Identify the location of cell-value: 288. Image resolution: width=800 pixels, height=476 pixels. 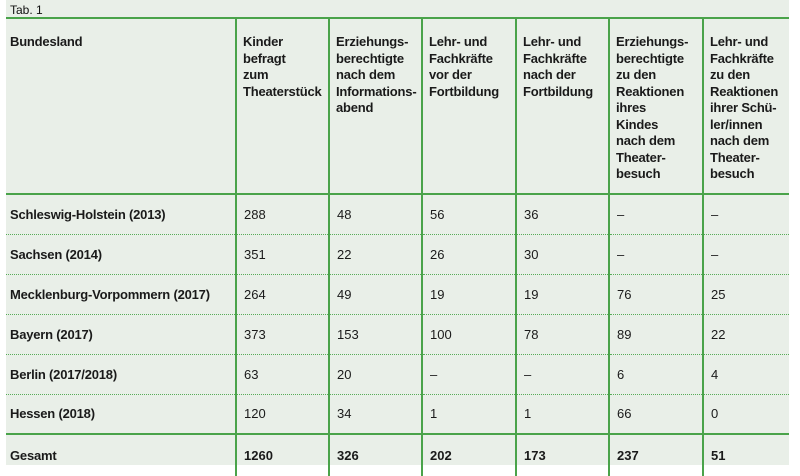
(282, 214).